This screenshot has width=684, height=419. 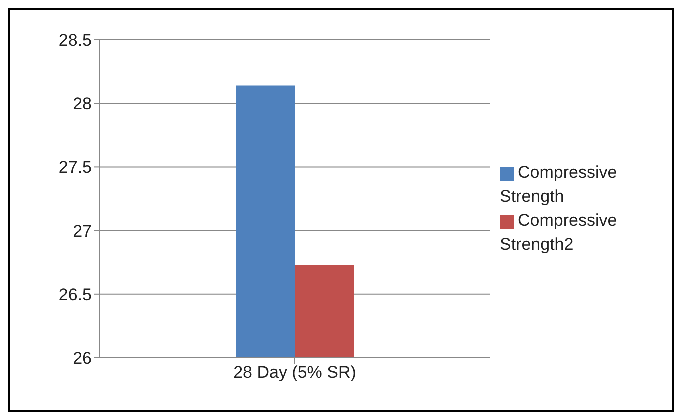 I want to click on y-tick-label: 27, so click(x=82, y=231).